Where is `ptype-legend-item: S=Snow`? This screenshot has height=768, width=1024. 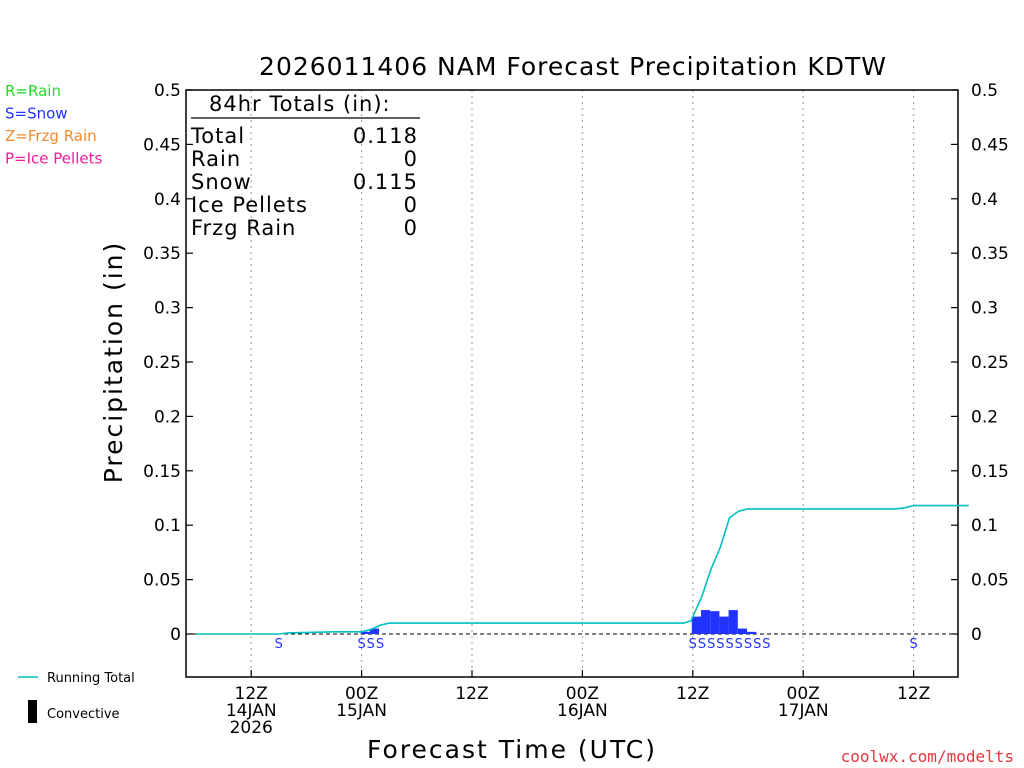 ptype-legend-item: S=Snow is located at coordinates (36, 114).